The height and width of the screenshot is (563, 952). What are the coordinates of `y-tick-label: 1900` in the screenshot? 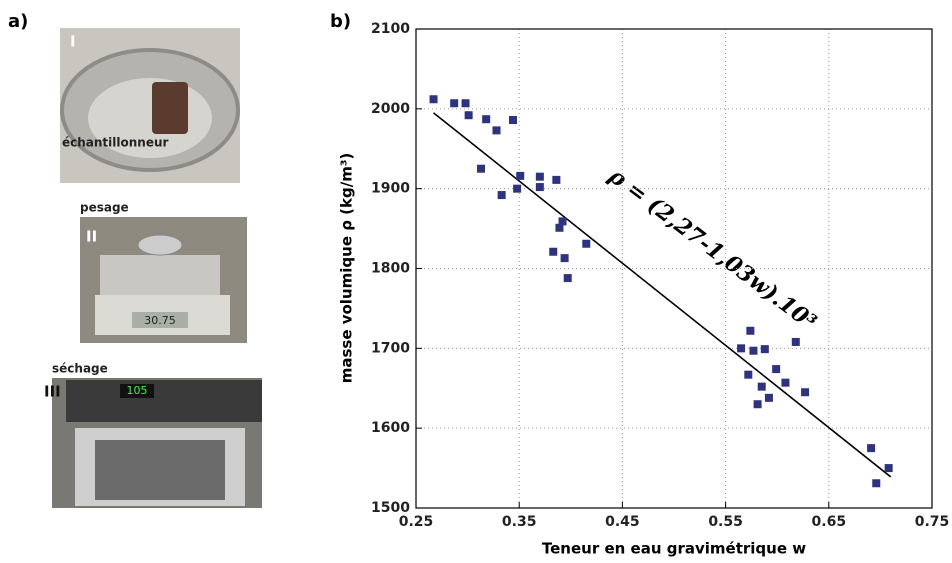 It's located at (390, 189).